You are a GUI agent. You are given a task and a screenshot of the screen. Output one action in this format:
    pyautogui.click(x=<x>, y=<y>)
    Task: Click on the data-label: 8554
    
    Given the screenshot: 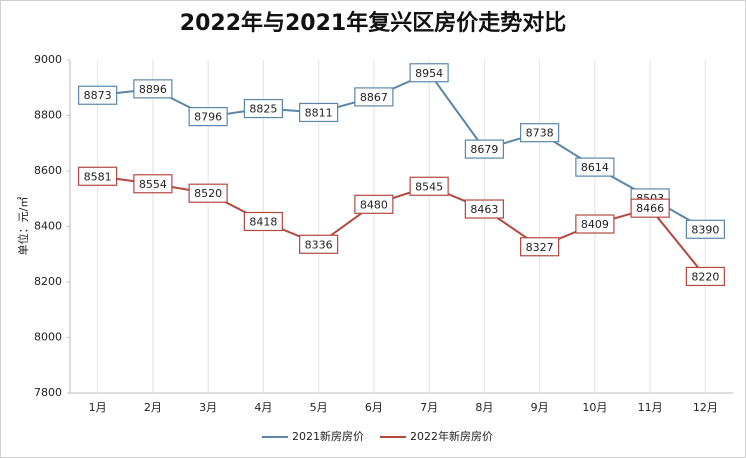 What is the action you would take?
    pyautogui.click(x=153, y=184)
    